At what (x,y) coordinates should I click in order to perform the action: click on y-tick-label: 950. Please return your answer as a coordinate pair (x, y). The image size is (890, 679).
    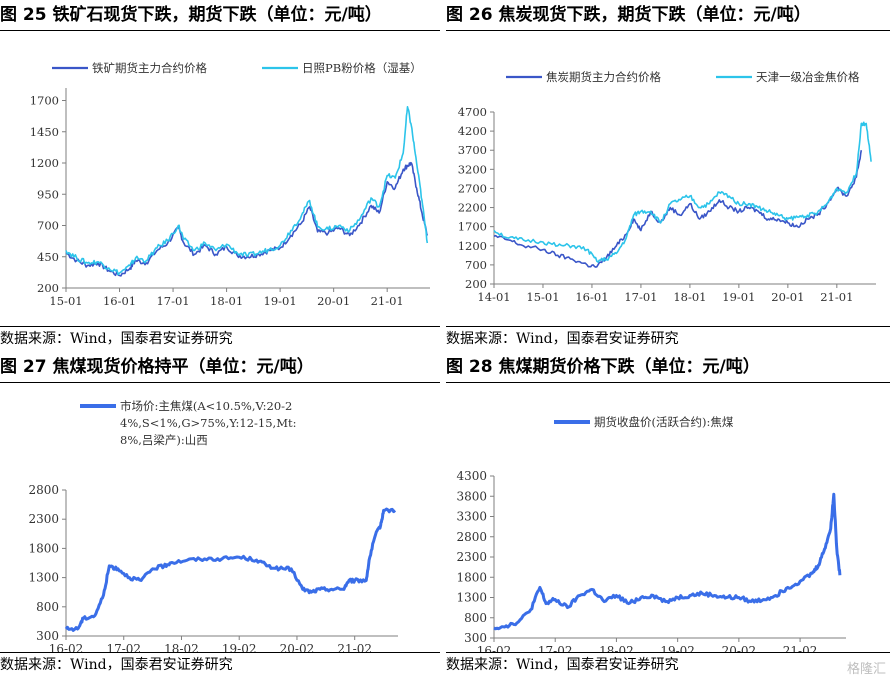
    Looking at the image, I should click on (48, 194).